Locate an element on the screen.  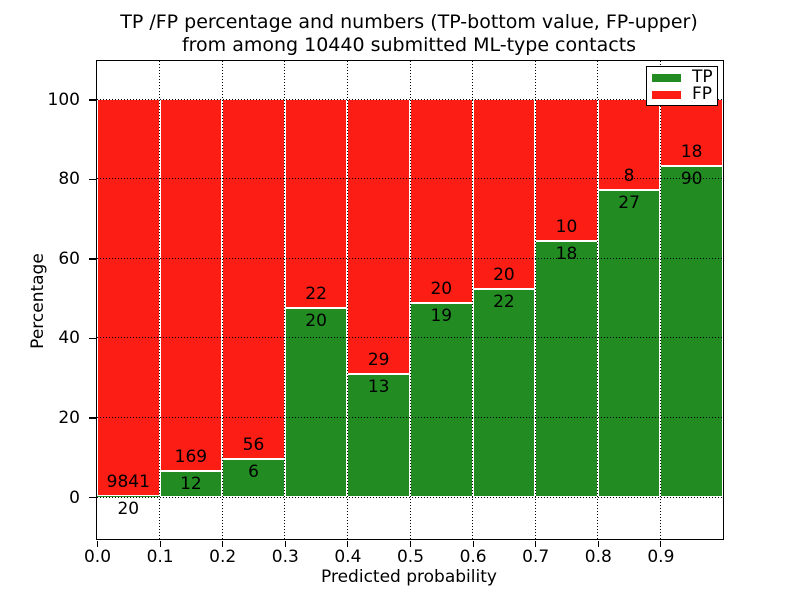
fp-count-label: 29 is located at coordinates (378, 359).